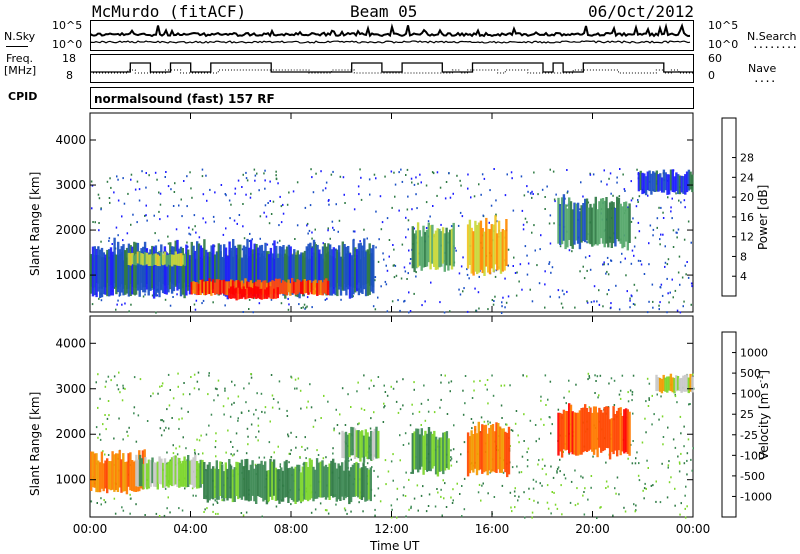 The width and height of the screenshot is (800, 554). What do you see at coordinates (392, 71) in the screenshot?
I see `nave-trace` at bounding box center [392, 71].